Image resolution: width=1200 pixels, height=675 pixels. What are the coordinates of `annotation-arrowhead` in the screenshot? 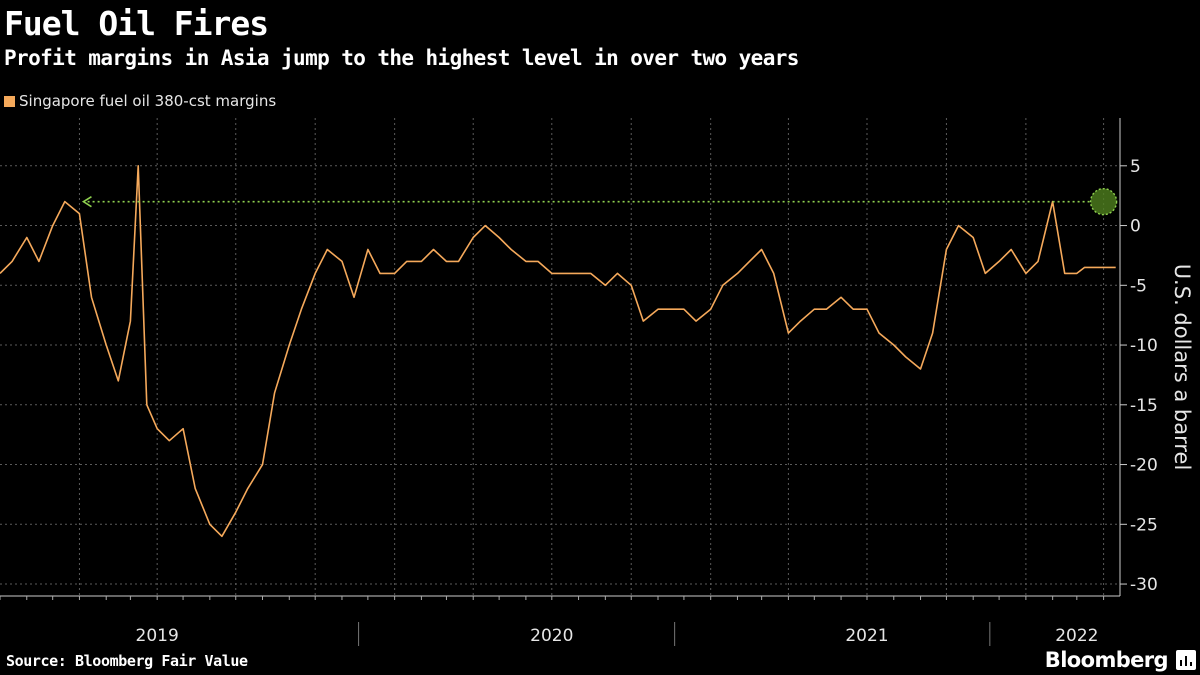 It's located at (86, 201).